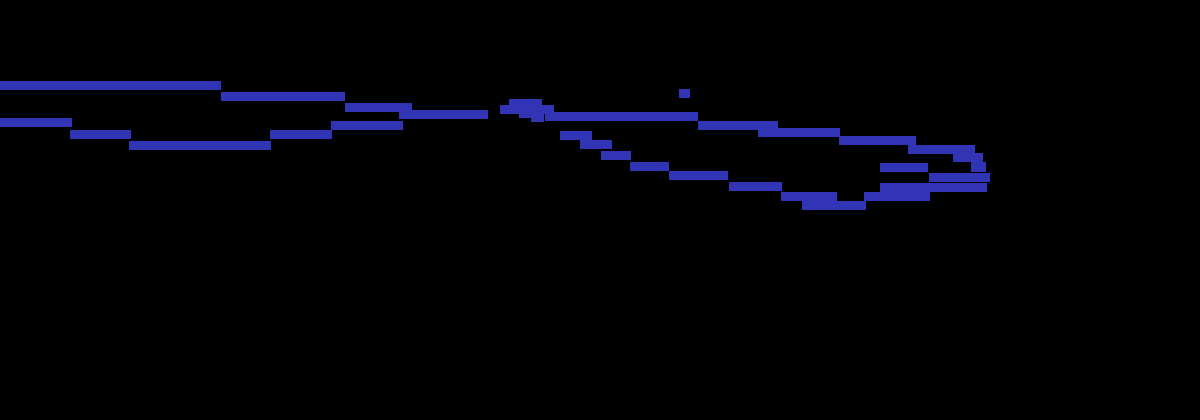 The image size is (1200, 420). Describe the element at coordinates (684, 93) in the screenshot. I see `isolated-marker` at that location.